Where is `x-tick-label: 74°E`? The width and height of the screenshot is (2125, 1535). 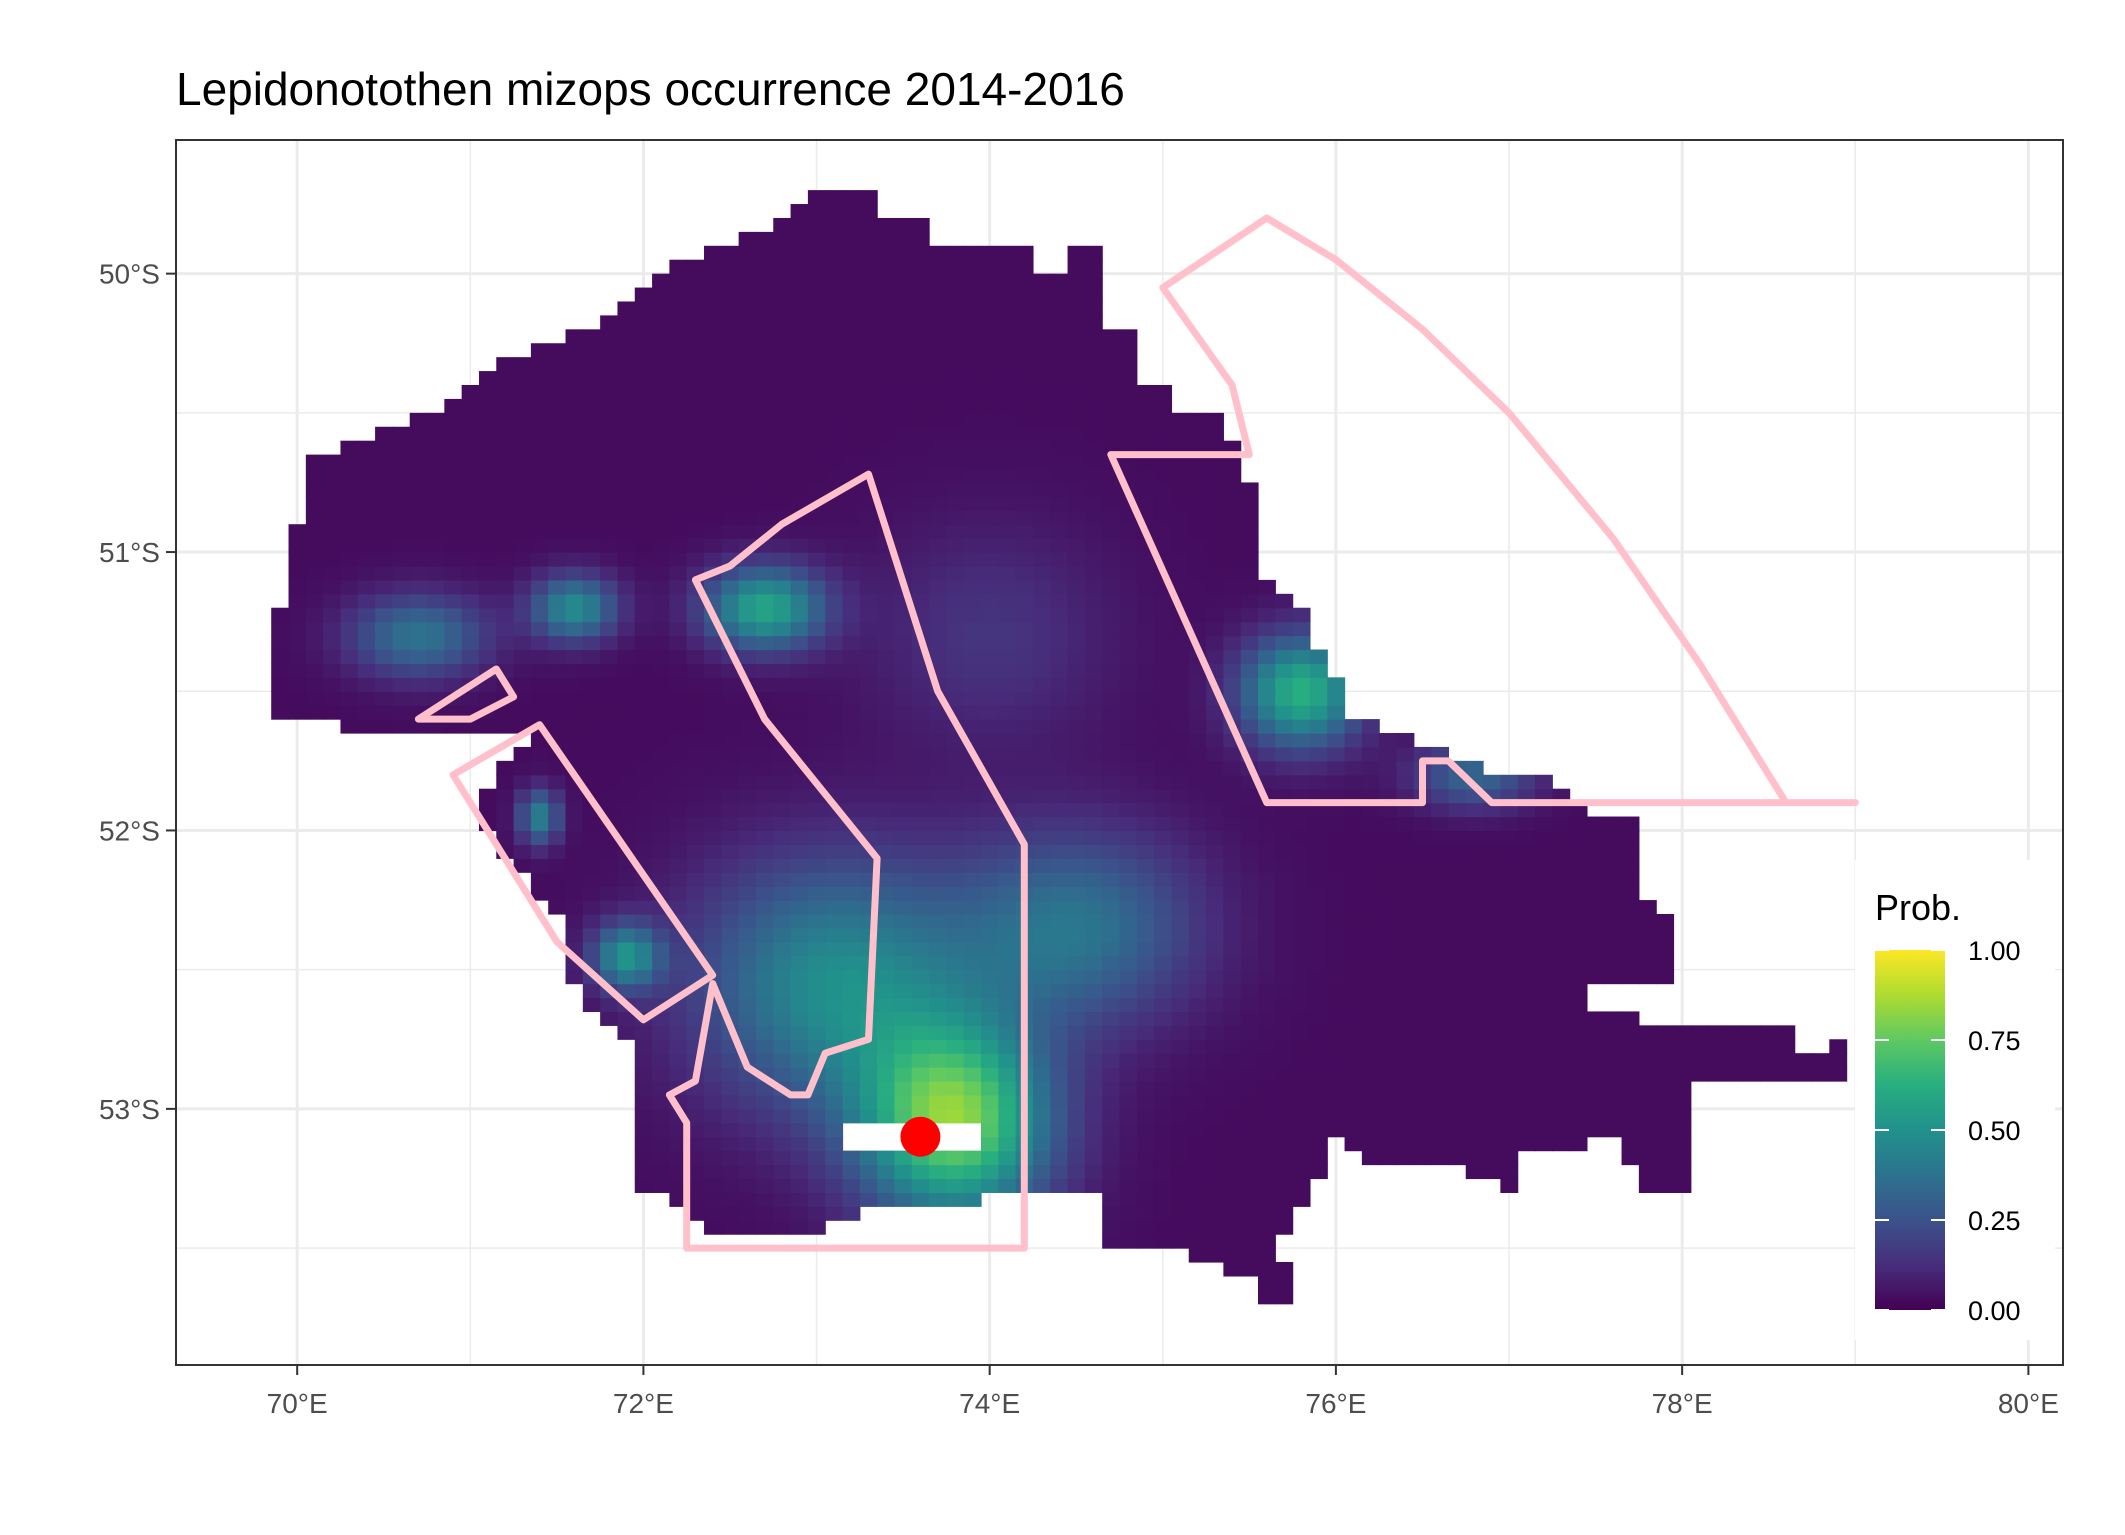
x-tick-label: 74°E is located at coordinates (989, 1403).